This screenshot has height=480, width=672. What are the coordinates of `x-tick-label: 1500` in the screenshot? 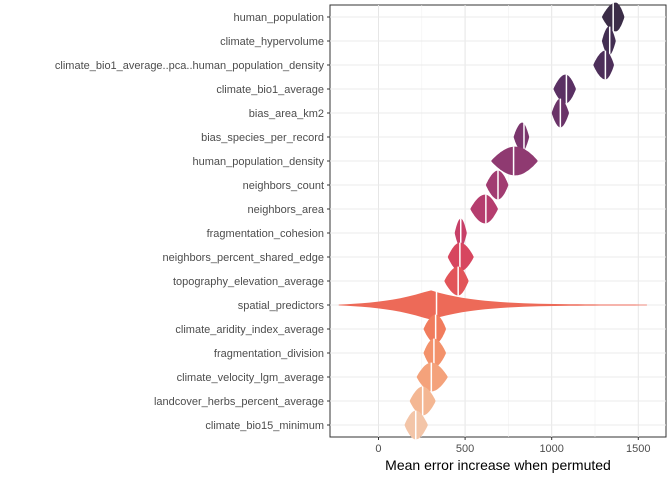 It's located at (638, 449).